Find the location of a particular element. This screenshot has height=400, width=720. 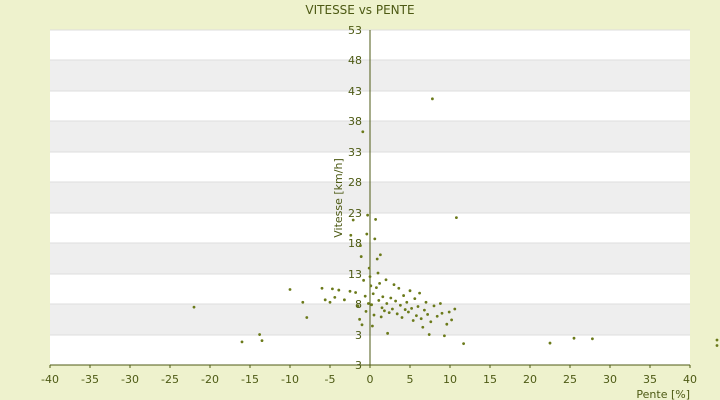

y-tick-label: 23 is located at coordinates (355, 213).